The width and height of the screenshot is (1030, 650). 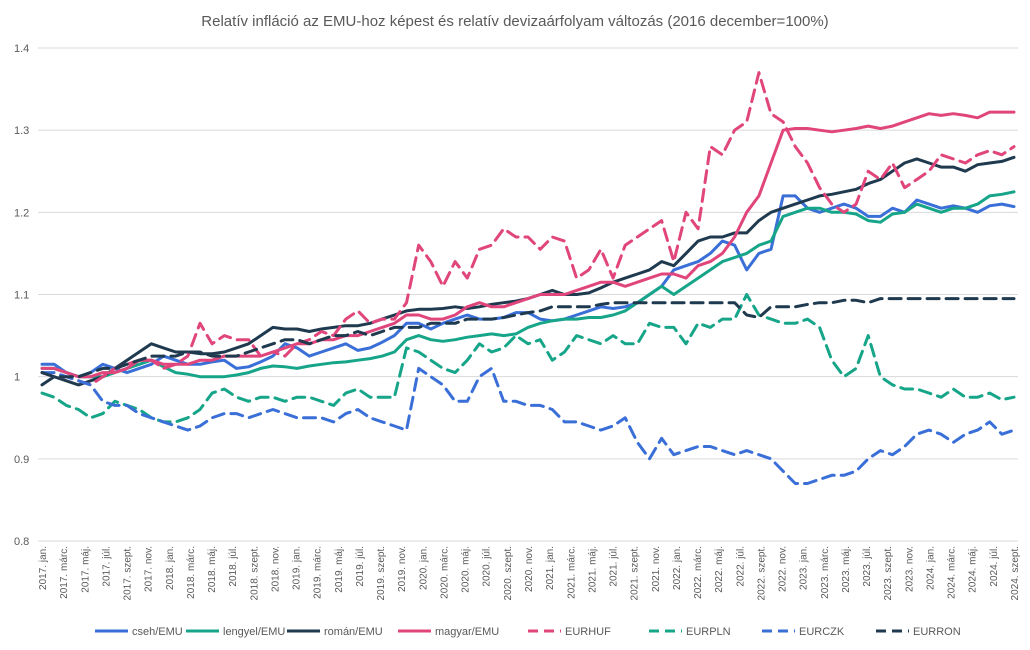 What do you see at coordinates (740, 566) in the screenshot?
I see `x-tick-label: 2022. júl.` at bounding box center [740, 566].